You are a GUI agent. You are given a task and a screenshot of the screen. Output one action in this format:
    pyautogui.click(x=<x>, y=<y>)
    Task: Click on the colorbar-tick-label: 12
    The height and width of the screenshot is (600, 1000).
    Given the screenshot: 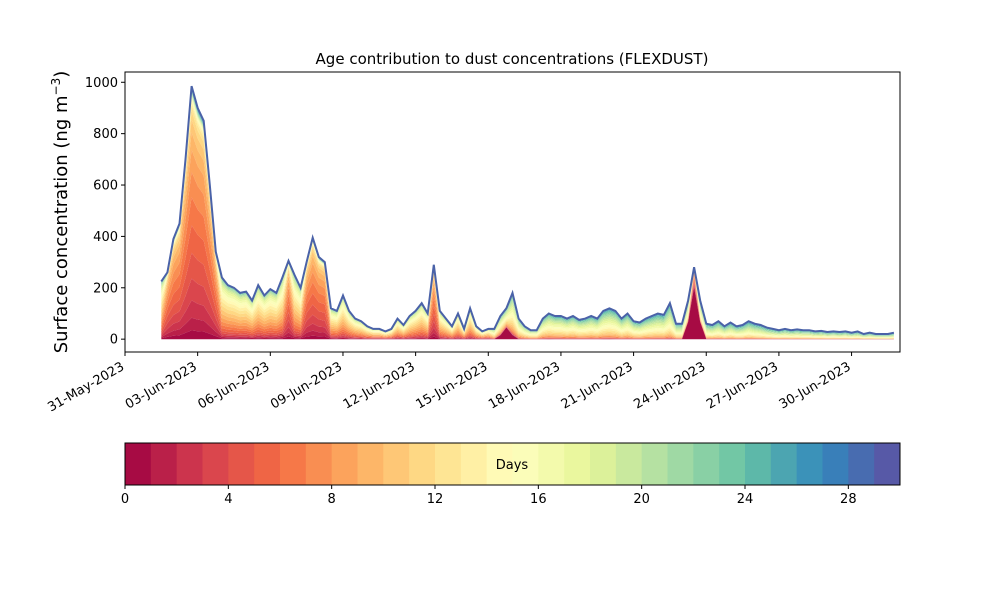 What is the action you would take?
    pyautogui.click(x=435, y=499)
    